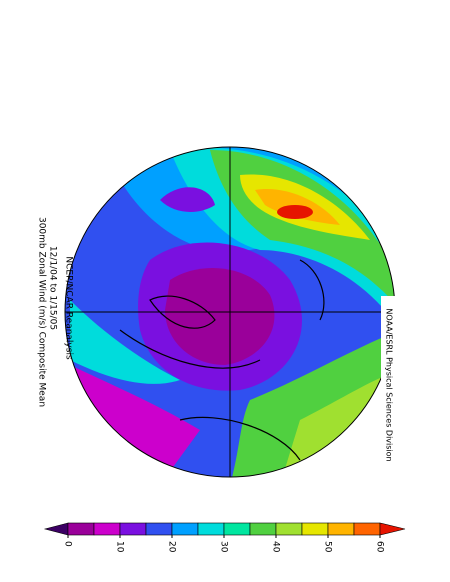 The height and width of the screenshot is (582, 450). Describe the element at coordinates (69, 308) in the screenshot. I see `map-source: NCEP/NCAR Reanalysis` at that location.